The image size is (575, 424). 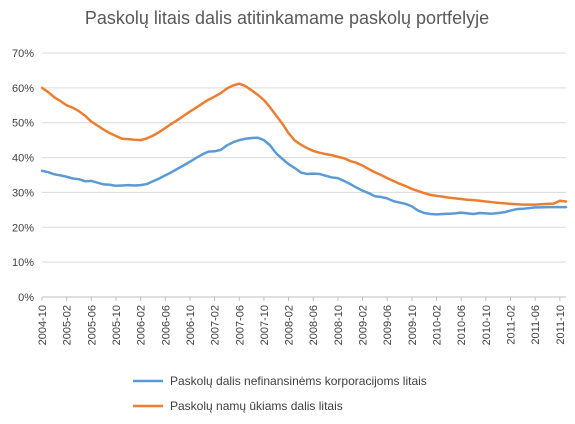 I want to click on x-tick-label: 2008-02, so click(x=290, y=325).